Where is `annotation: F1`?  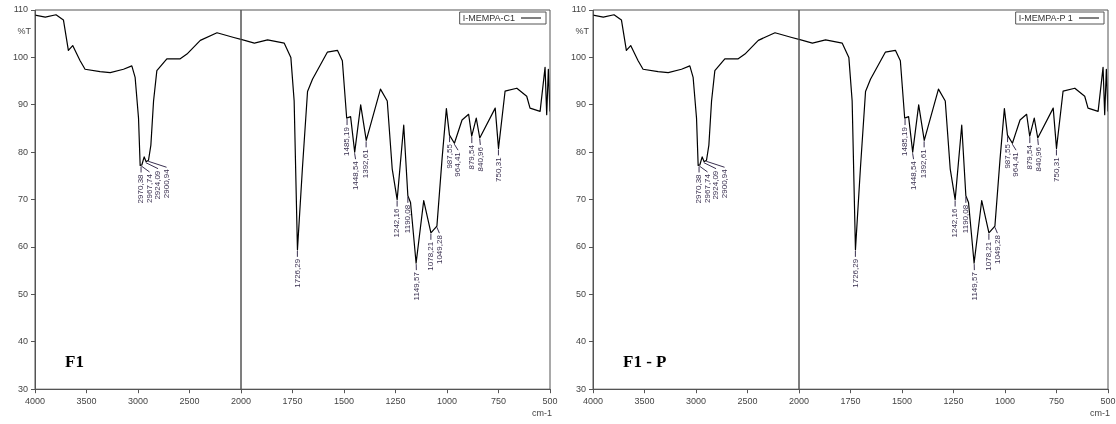 annotation: F1 is located at coordinates (74, 362).